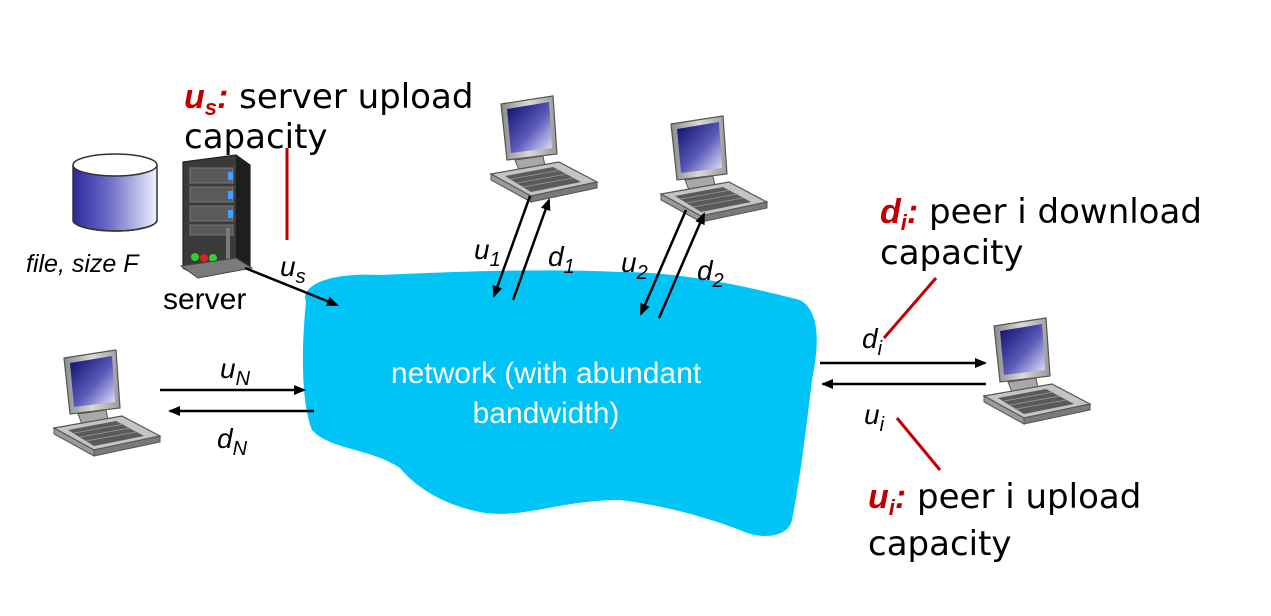 The image size is (1271, 616). Describe the element at coordinates (880, 349) in the screenshot. I see `di-label-sub: i` at that location.